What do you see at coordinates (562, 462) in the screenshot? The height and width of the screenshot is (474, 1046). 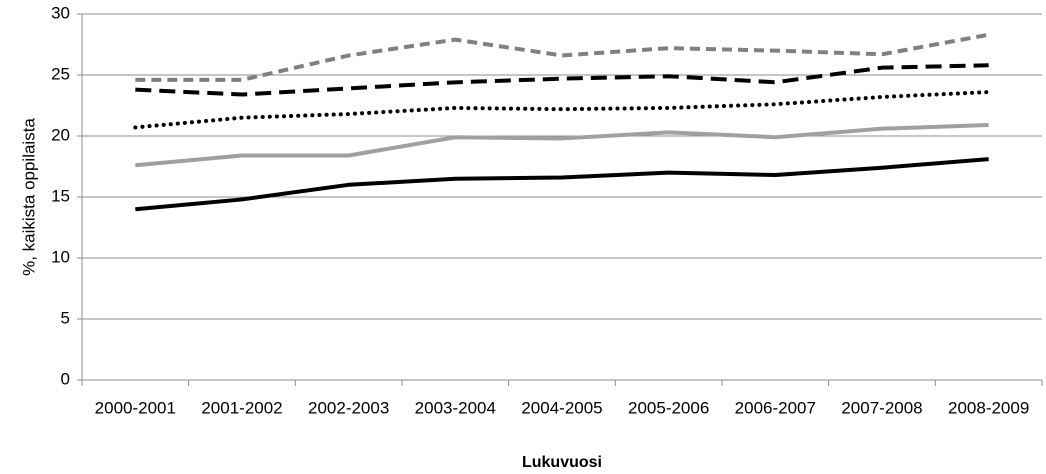 I see `x-axis-title: Lukuvuosi` at bounding box center [562, 462].